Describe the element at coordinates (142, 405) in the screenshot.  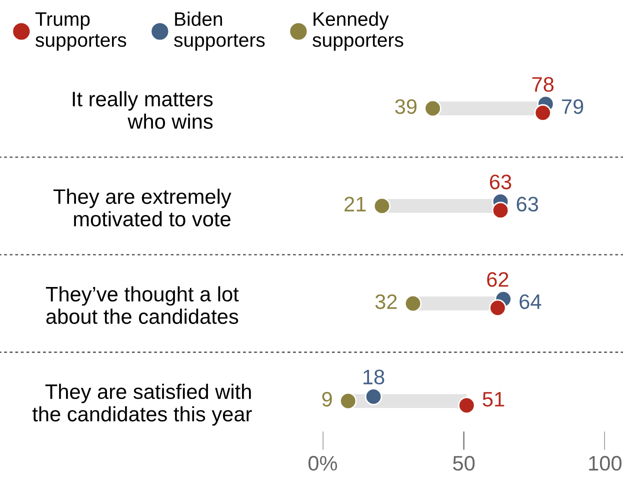
I see `y-tick-label: They are satisfied with the candidates this year` at that location.